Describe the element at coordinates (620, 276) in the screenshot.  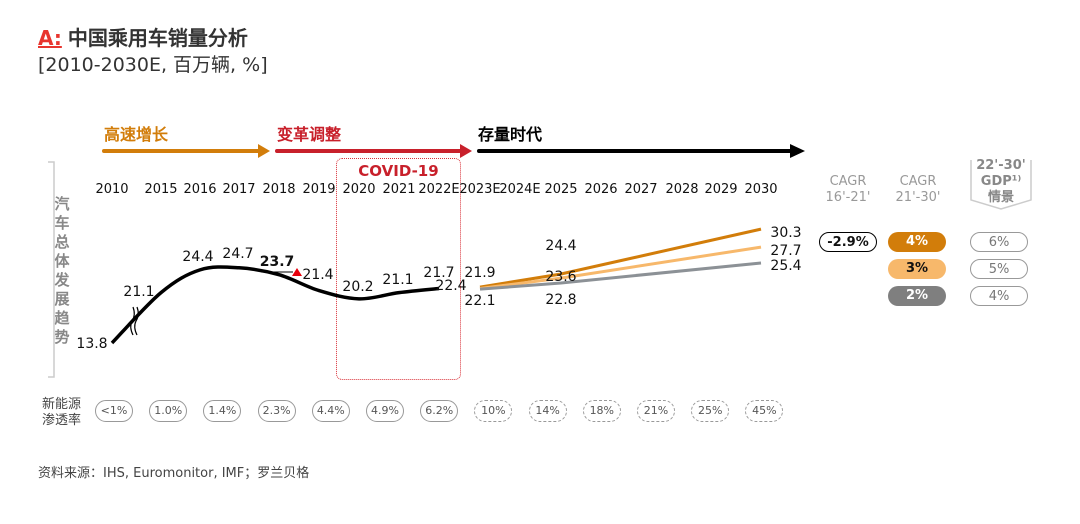
I see `series-line-low` at that location.